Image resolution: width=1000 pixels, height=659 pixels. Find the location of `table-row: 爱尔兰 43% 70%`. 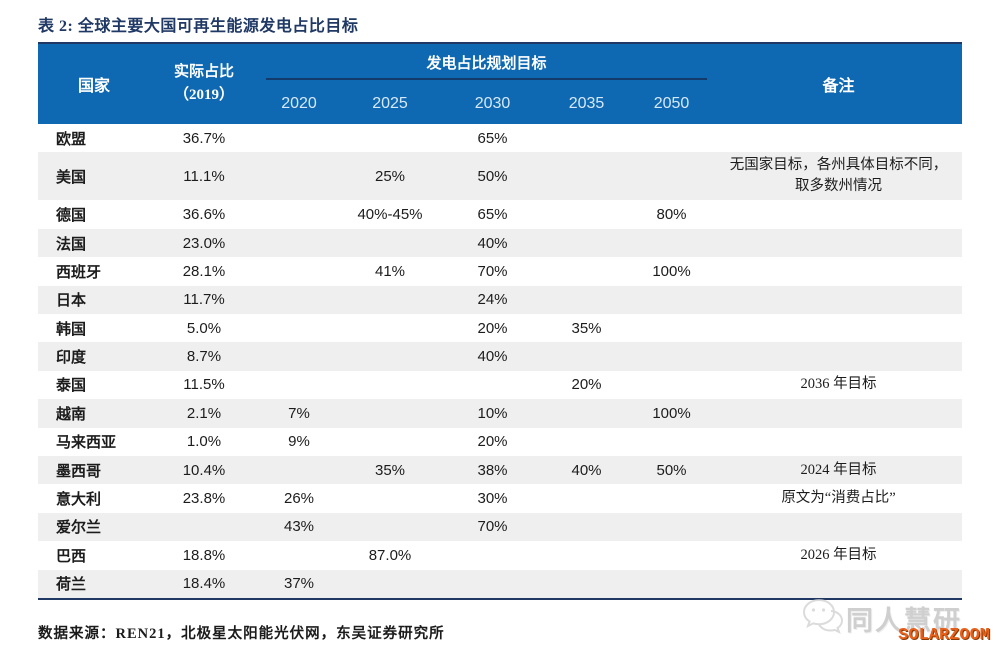

table-row: 爱尔兰 43% 70% is located at coordinates (500, 527).